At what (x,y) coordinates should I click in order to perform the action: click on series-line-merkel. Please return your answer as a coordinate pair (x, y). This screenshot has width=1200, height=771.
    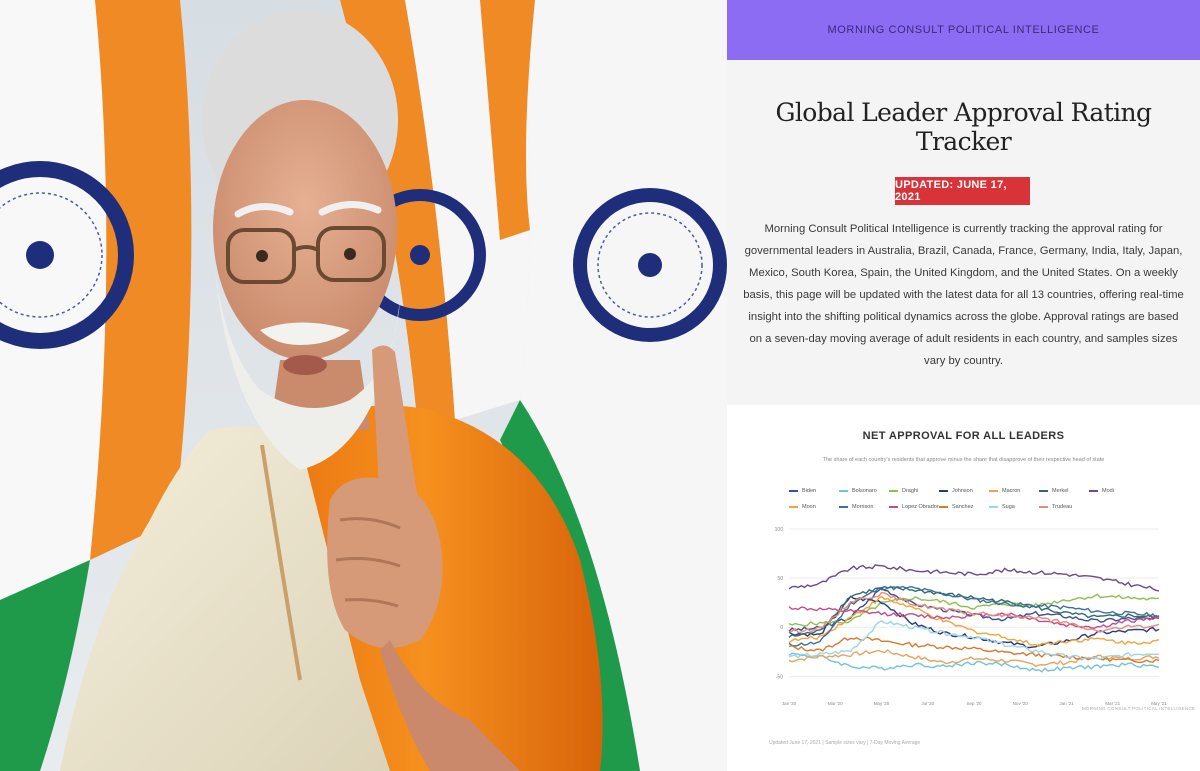
    Looking at the image, I should click on (974, 611).